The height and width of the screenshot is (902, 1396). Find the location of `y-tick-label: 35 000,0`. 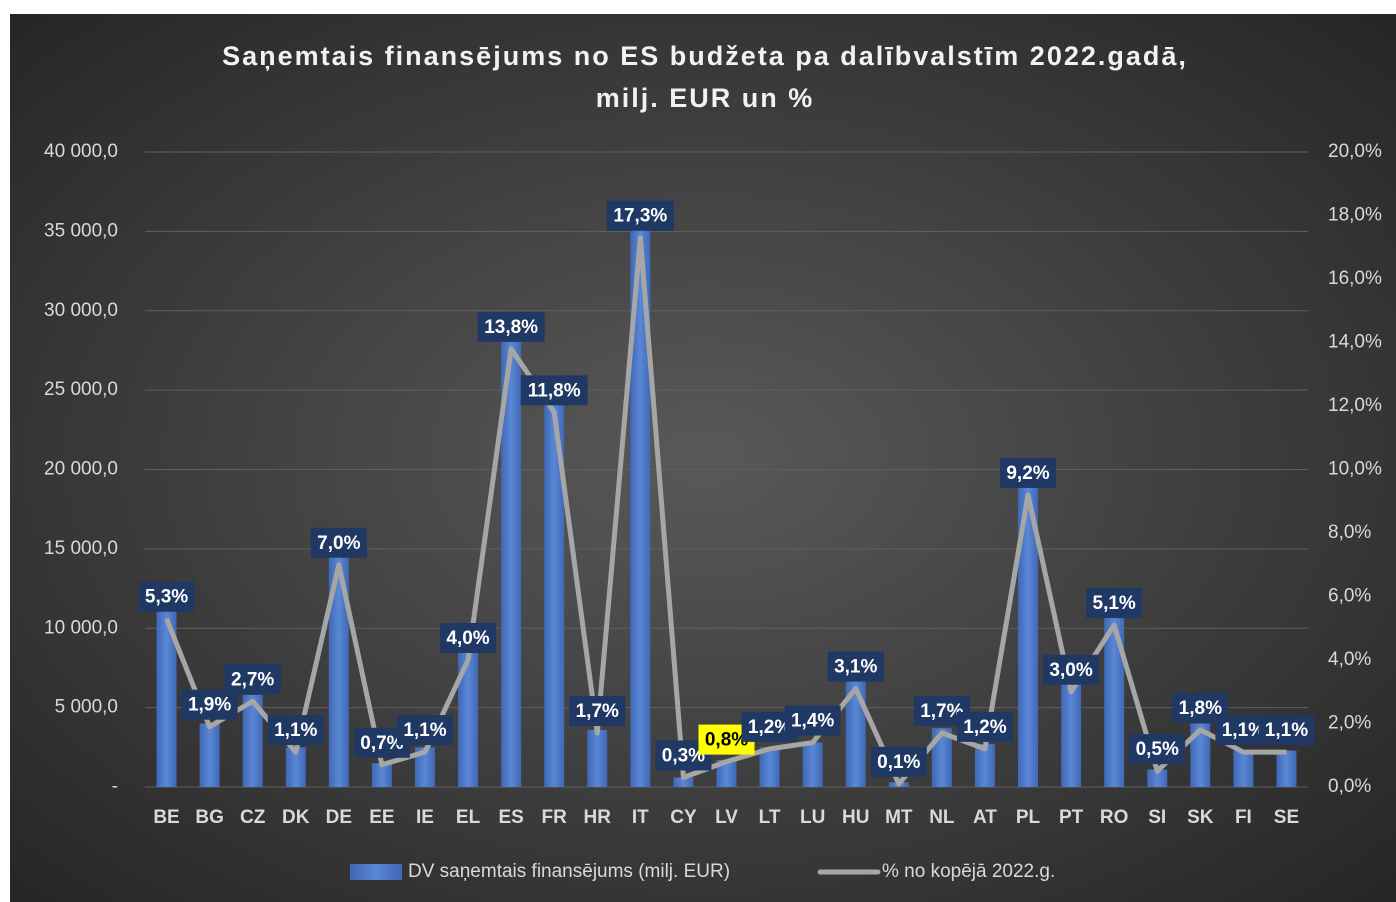

y-tick-label: 35 000,0 is located at coordinates (81, 230).